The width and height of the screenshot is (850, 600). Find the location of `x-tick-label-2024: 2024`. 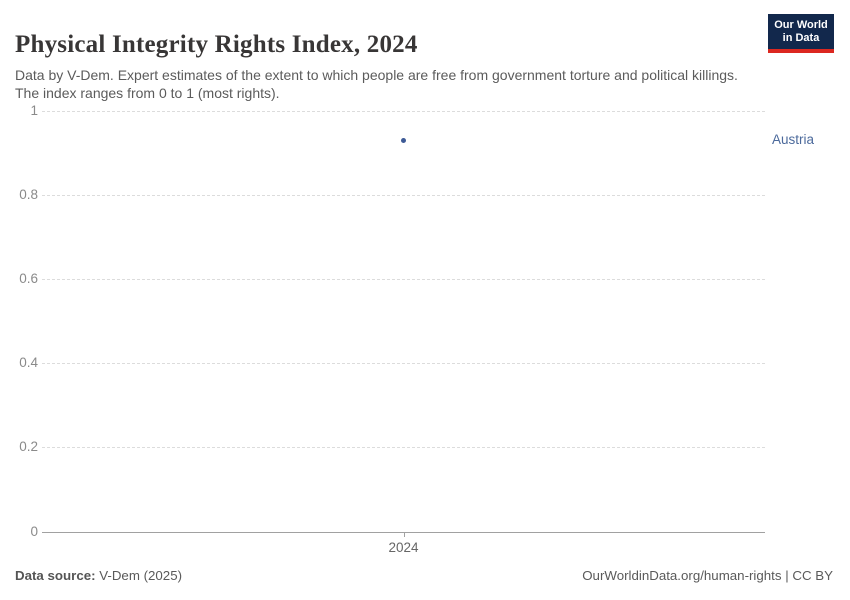

x-tick-label-2024: 2024 is located at coordinates (403, 547).